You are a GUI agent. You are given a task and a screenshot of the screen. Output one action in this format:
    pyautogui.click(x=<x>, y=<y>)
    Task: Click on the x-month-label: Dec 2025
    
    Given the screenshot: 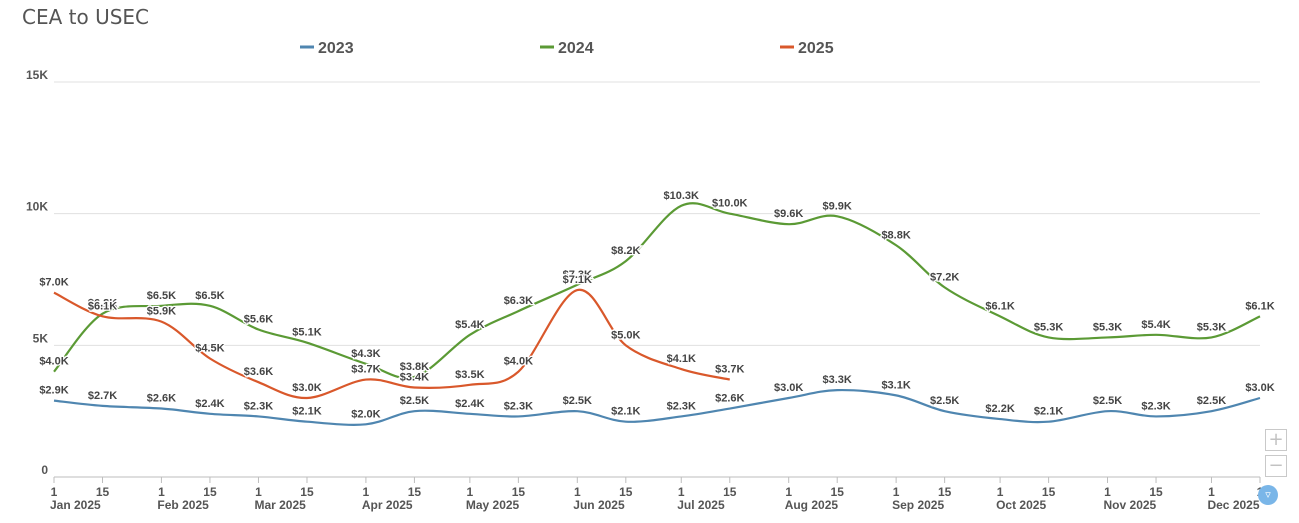 What is the action you would take?
    pyautogui.click(x=1233, y=505)
    